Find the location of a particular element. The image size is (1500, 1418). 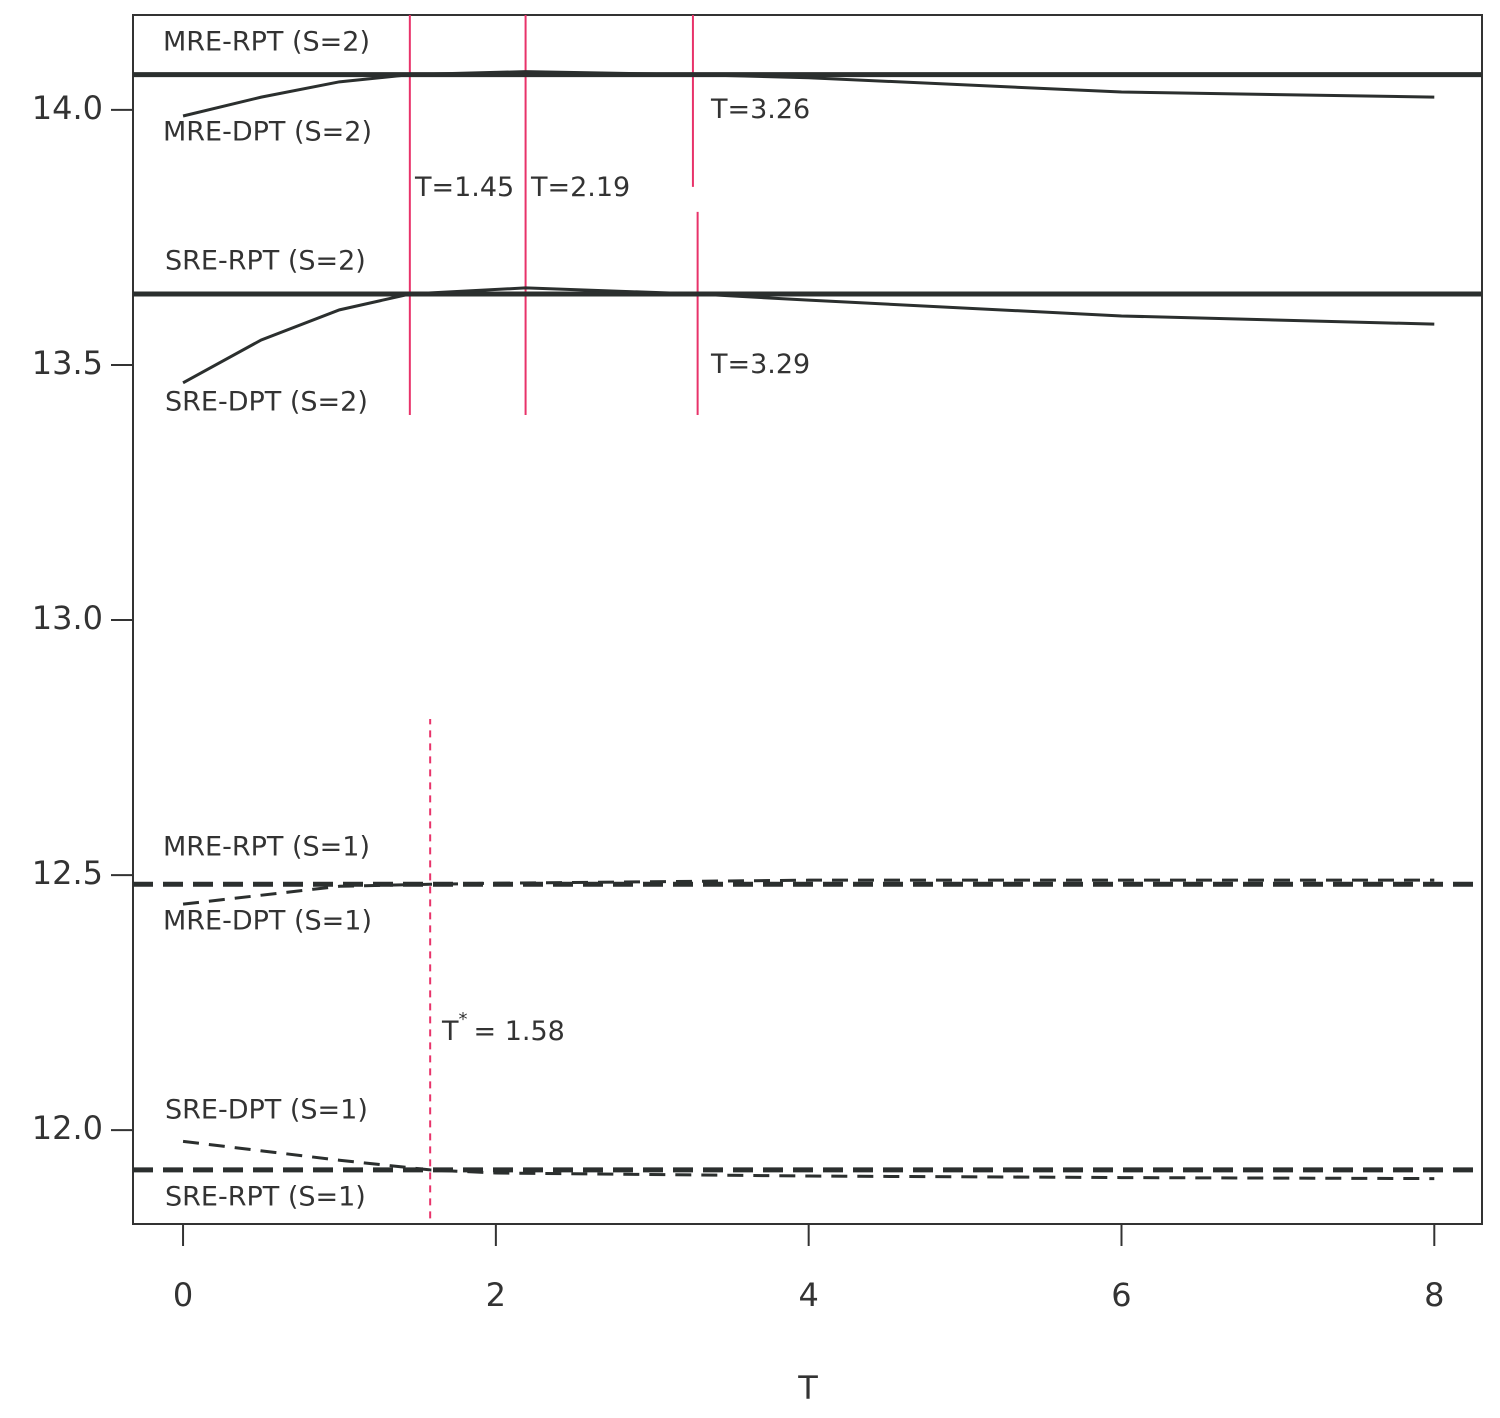

line-label: MRE-RPT (S=2) is located at coordinates (266, 42).